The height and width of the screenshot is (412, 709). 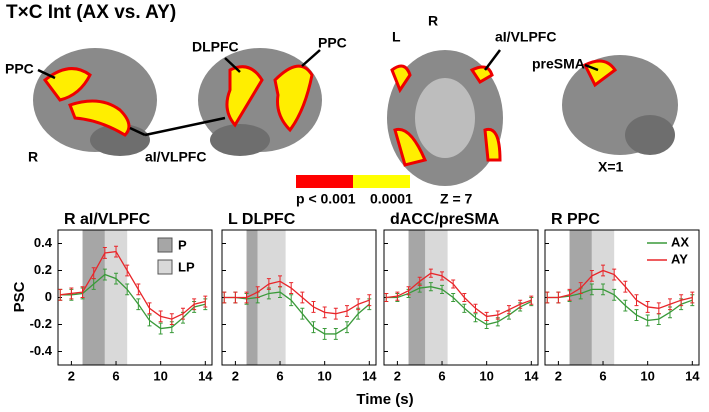 What do you see at coordinates (41, 323) in the screenshot?
I see `y-tick-label: -0.2` at bounding box center [41, 323].